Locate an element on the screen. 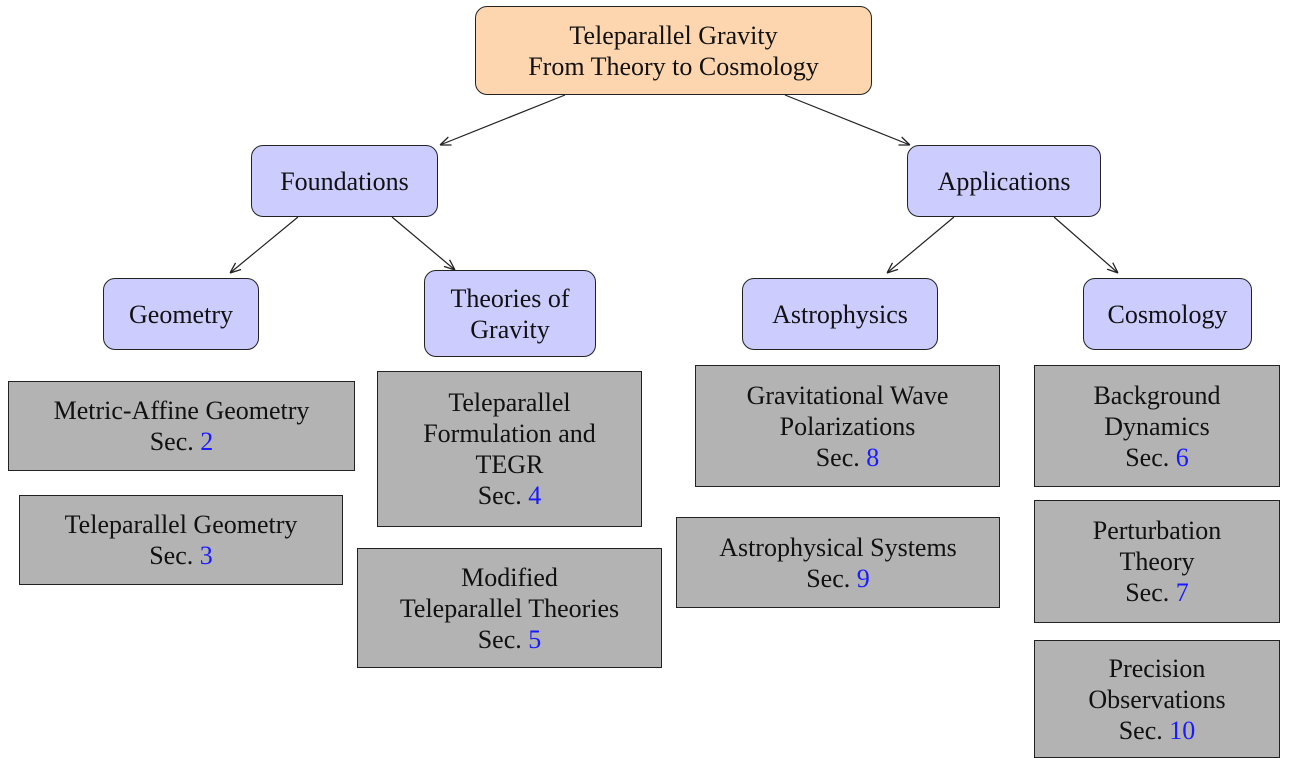 The height and width of the screenshot is (758, 1306). section-box: Precision Observations Sec. 10 is located at coordinates (1157, 699).